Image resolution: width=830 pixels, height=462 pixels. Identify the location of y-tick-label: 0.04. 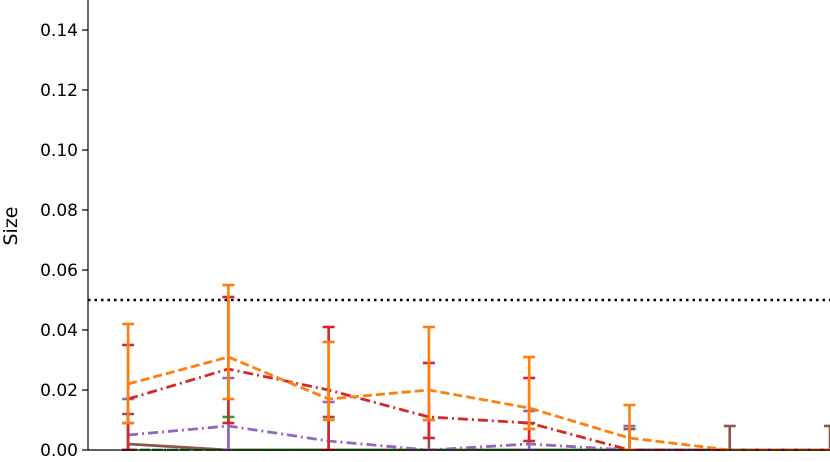
(59, 331).